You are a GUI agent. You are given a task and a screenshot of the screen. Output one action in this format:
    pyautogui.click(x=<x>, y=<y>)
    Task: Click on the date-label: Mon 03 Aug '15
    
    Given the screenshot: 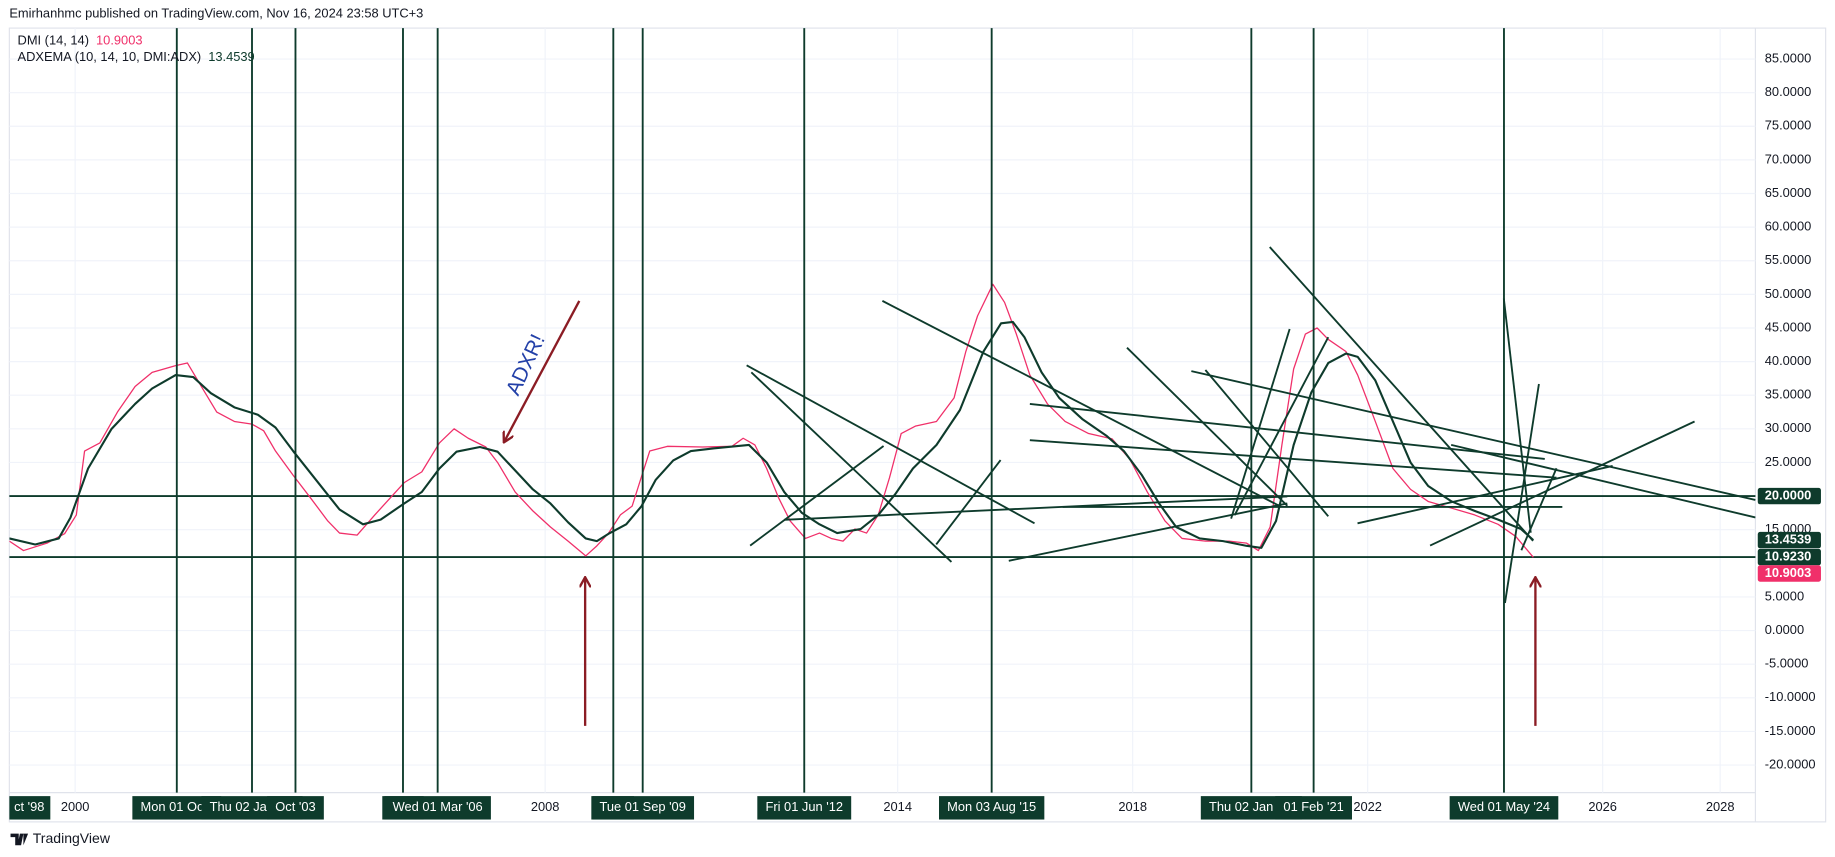 What is the action you would take?
    pyautogui.click(x=991, y=806)
    